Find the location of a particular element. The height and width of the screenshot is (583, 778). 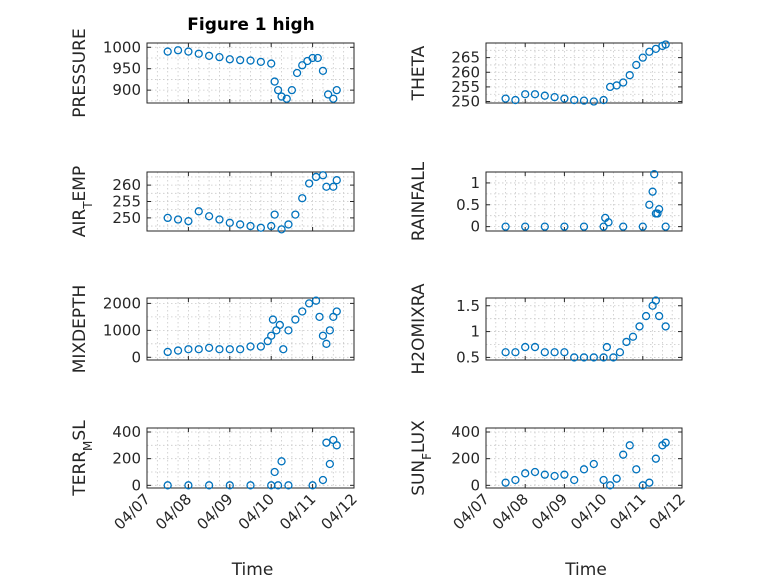

subplot-h2omixra: 0.5 1 1.5 H2OMIXRA is located at coordinates (546, 329).